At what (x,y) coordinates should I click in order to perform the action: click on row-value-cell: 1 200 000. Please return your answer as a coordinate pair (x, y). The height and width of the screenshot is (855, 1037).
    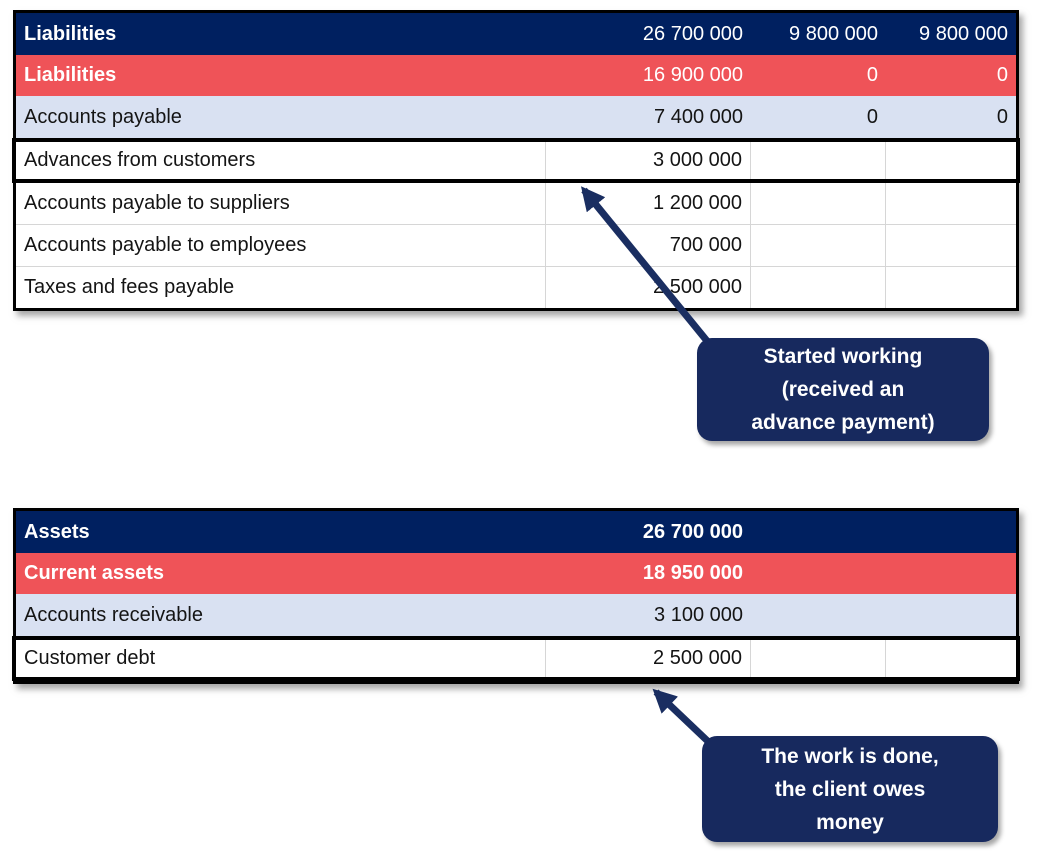
    Looking at the image, I should click on (648, 203).